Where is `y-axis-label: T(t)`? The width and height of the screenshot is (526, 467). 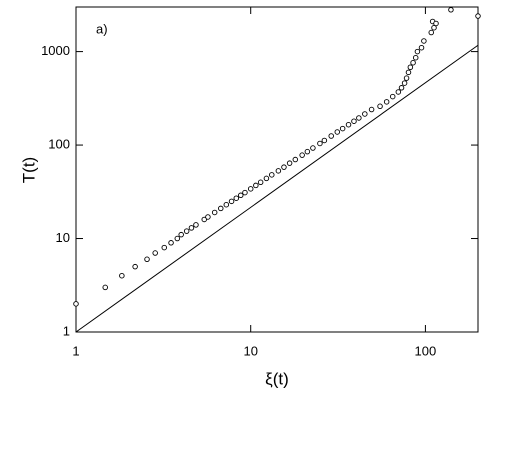
y-axis-label: T(t) is located at coordinates (28, 170).